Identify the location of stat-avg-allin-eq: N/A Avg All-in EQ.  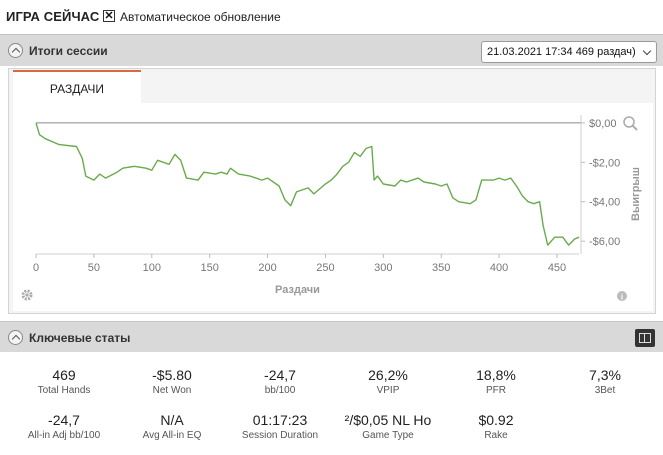
(172, 426).